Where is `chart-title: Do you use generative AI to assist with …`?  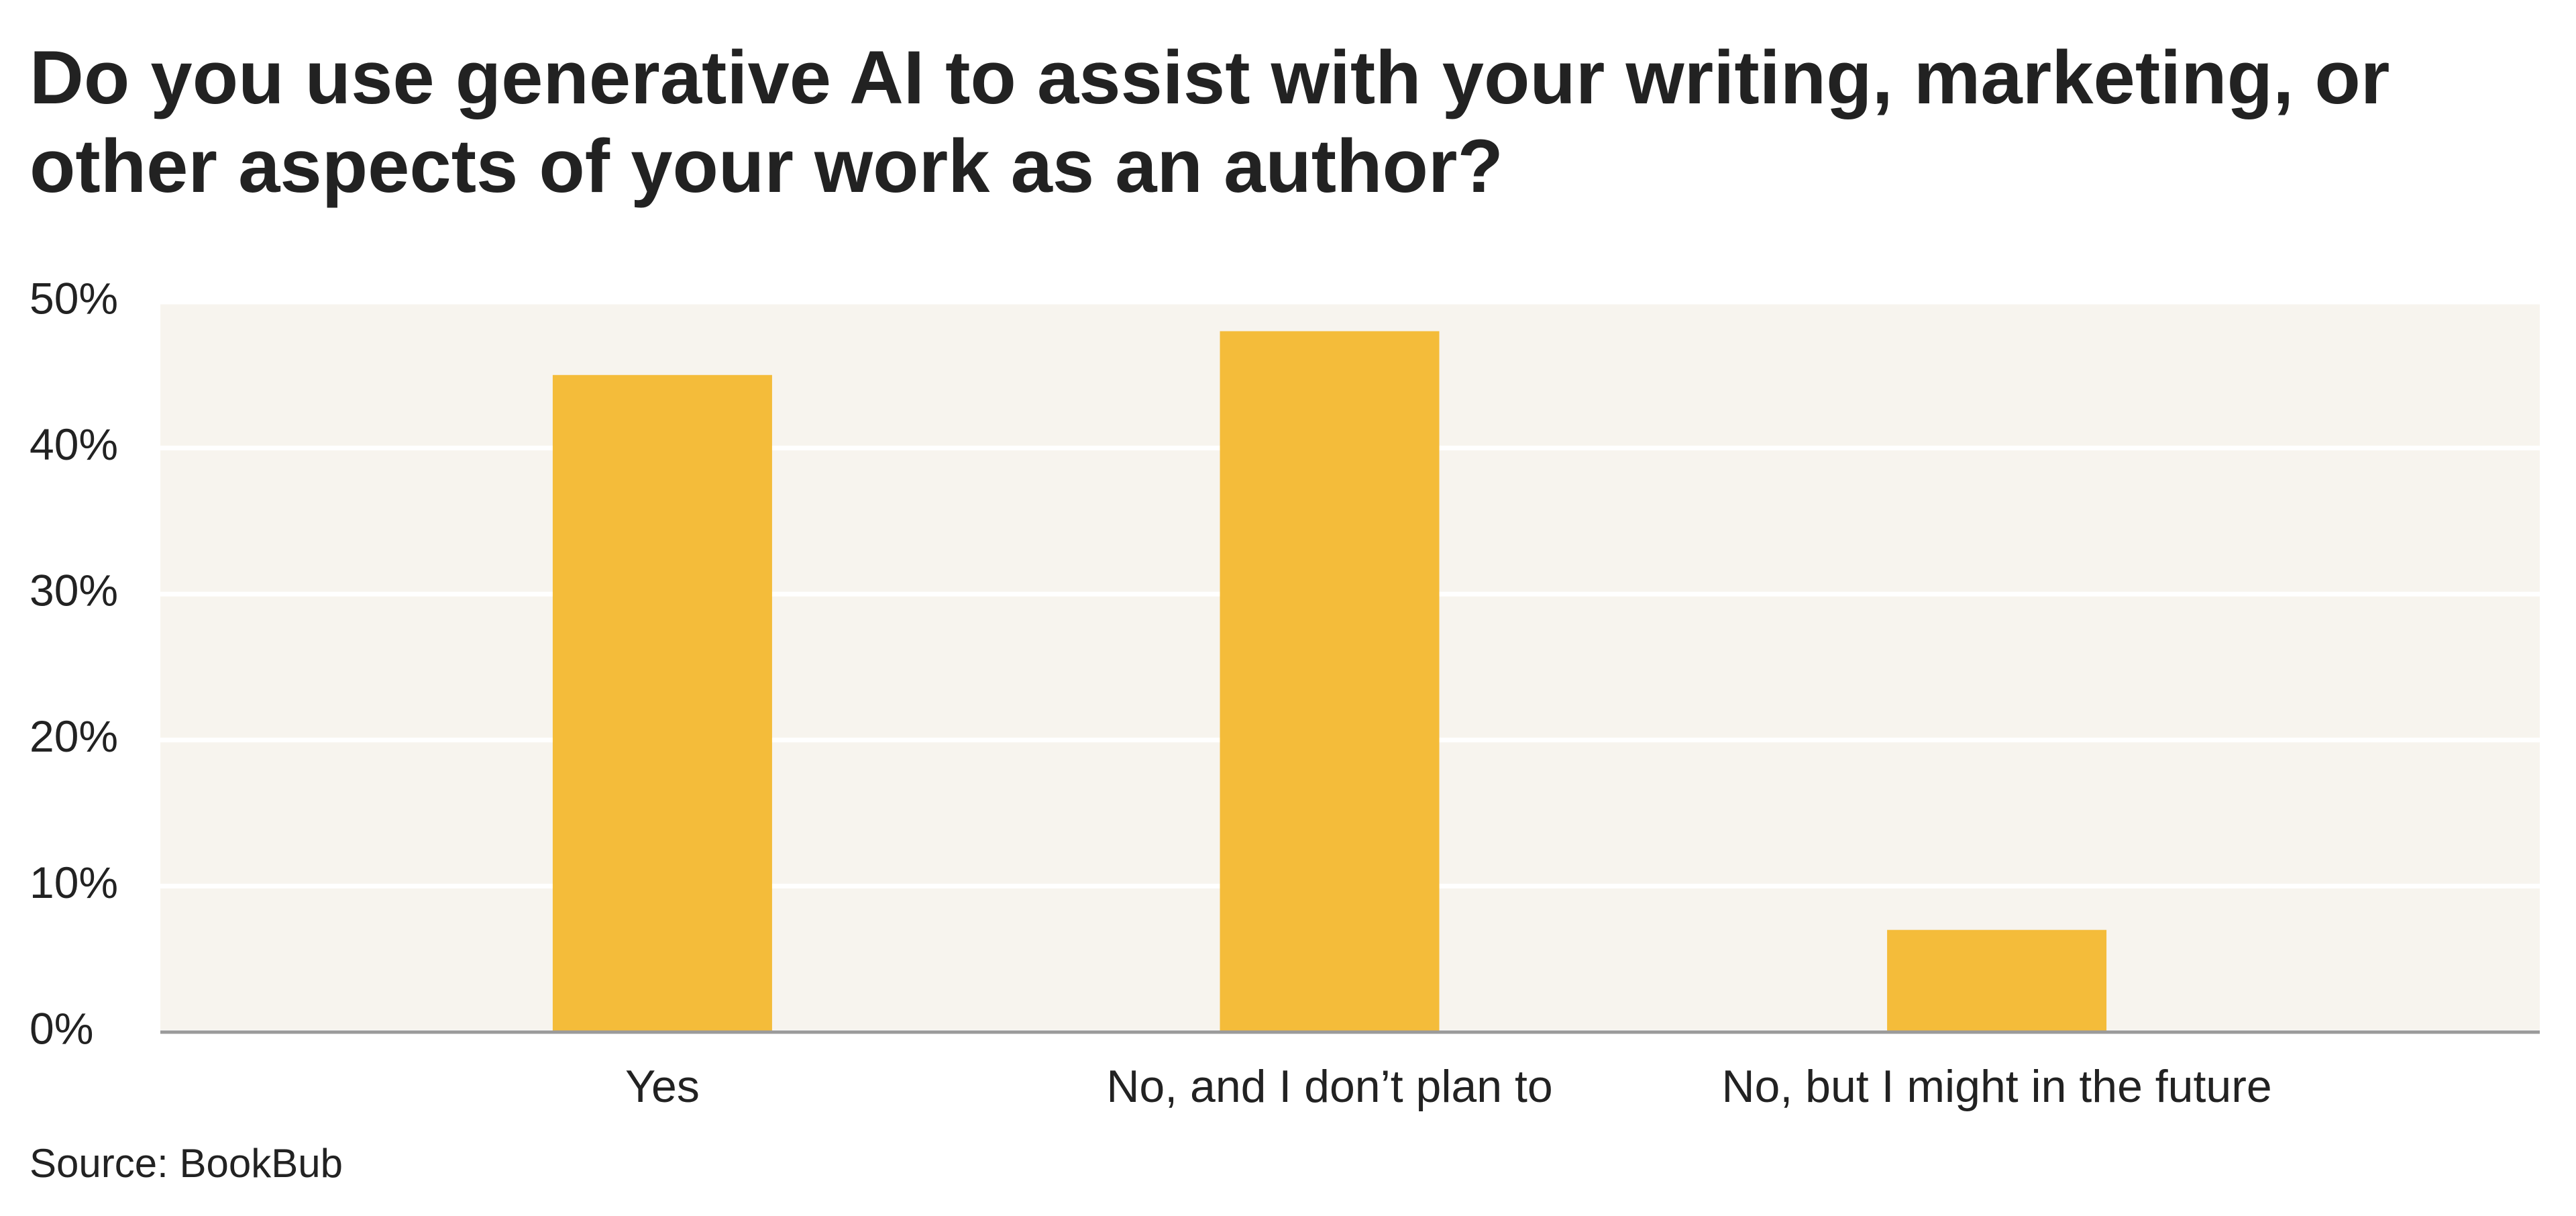 chart-title: Do you use generative AI to assist with … is located at coordinates (1210, 122).